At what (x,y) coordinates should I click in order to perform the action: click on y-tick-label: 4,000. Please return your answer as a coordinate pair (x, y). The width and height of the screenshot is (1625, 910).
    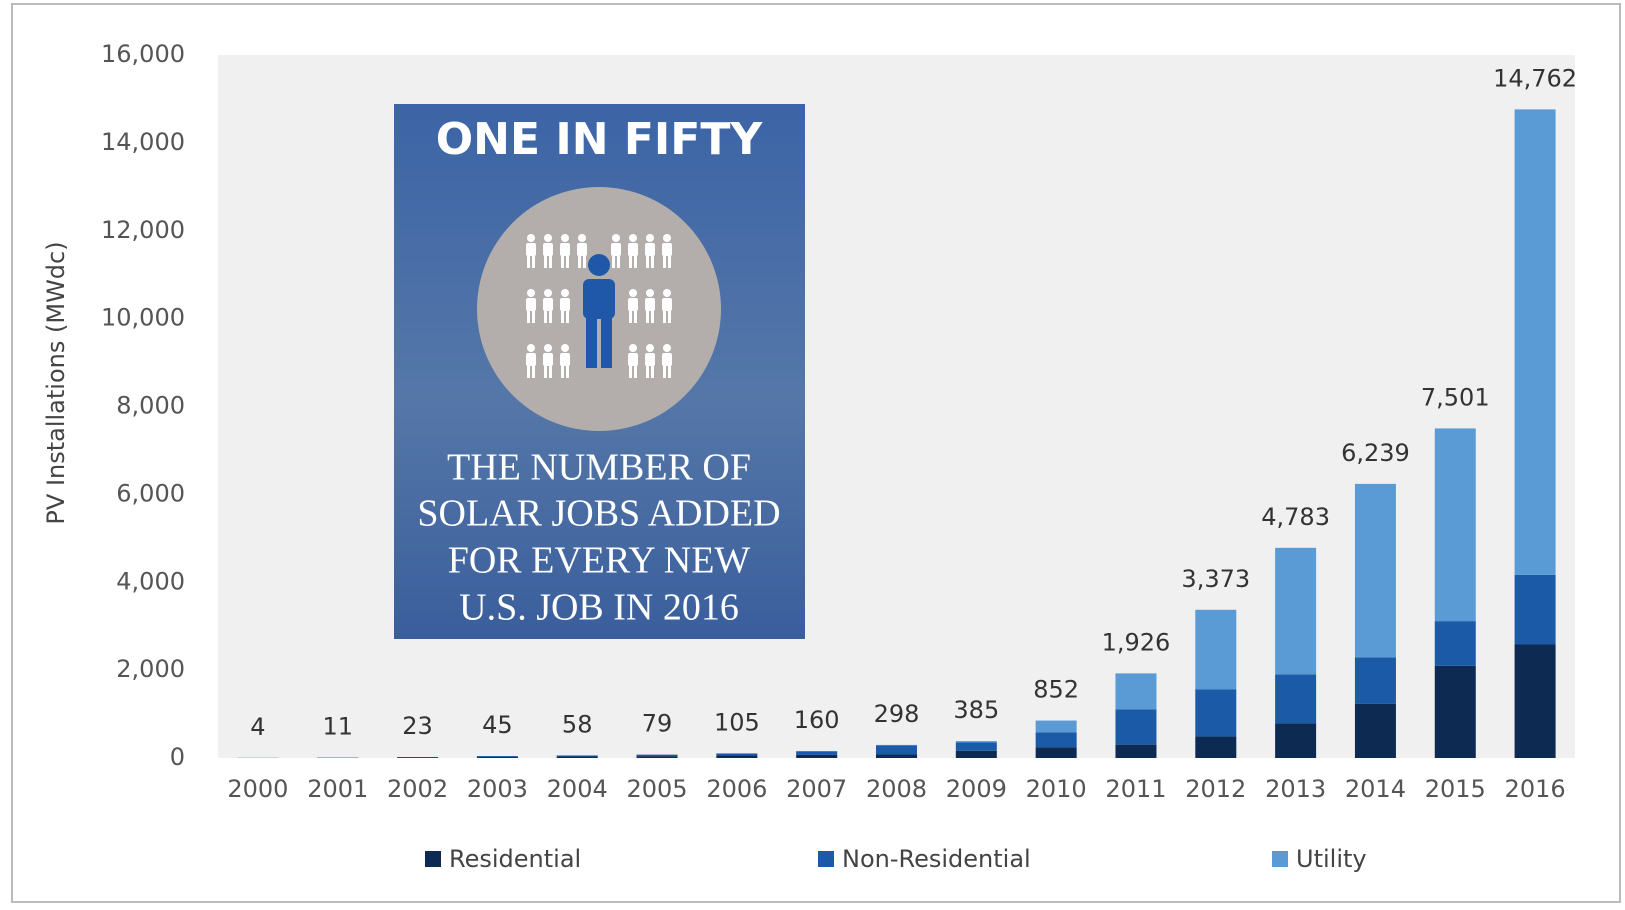
    Looking at the image, I should click on (150, 581).